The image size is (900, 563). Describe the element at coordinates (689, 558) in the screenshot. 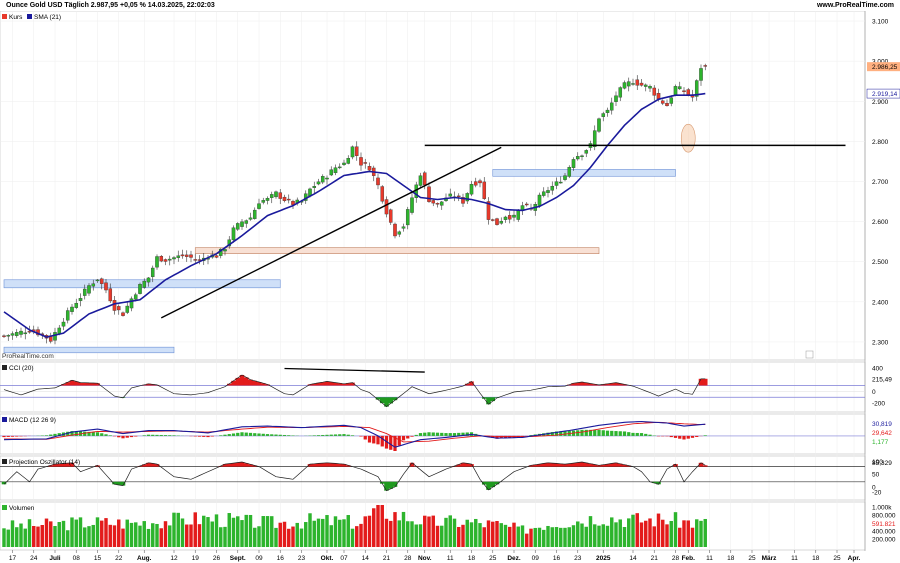

I see `x-tick-label: Feb.` at that location.